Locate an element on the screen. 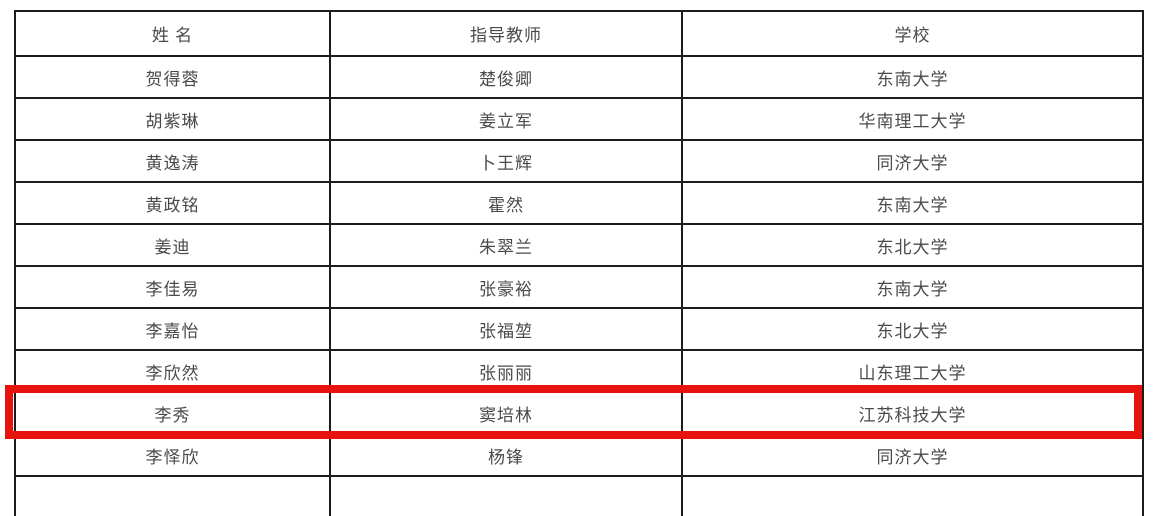 Image resolution: width=1160 pixels, height=516 pixels. name-cell: 胡紫琳 is located at coordinates (172, 119).